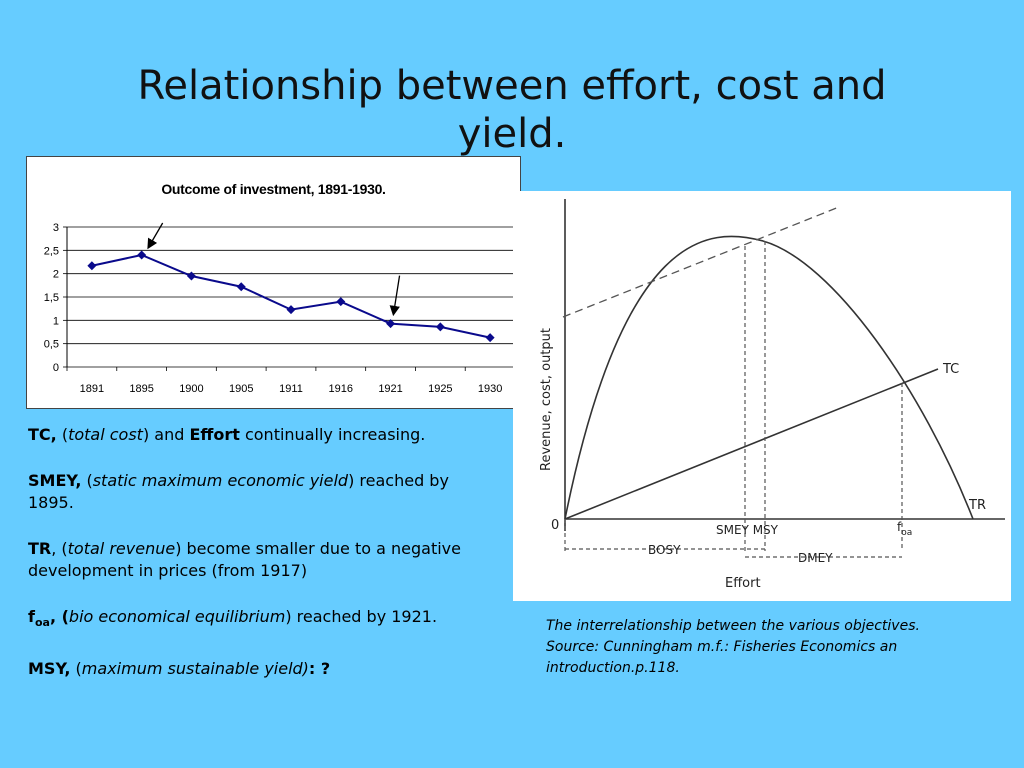  I want to click on chart-x-tick-label: 1916, so click(341, 389).